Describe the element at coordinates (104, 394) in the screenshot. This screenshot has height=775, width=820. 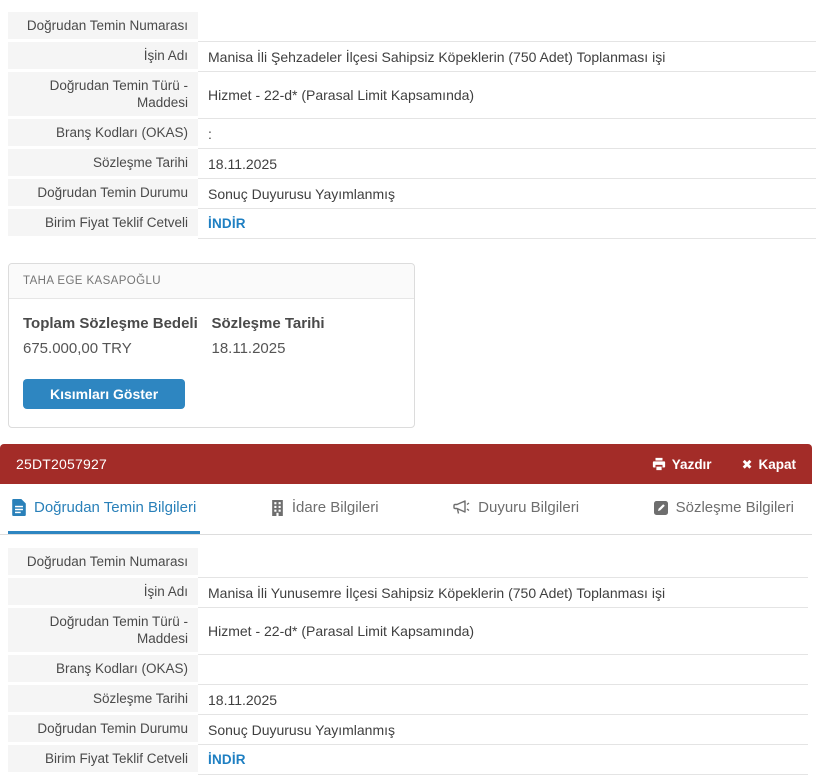
I see `show-parts-button: Kısımları Göster` at that location.